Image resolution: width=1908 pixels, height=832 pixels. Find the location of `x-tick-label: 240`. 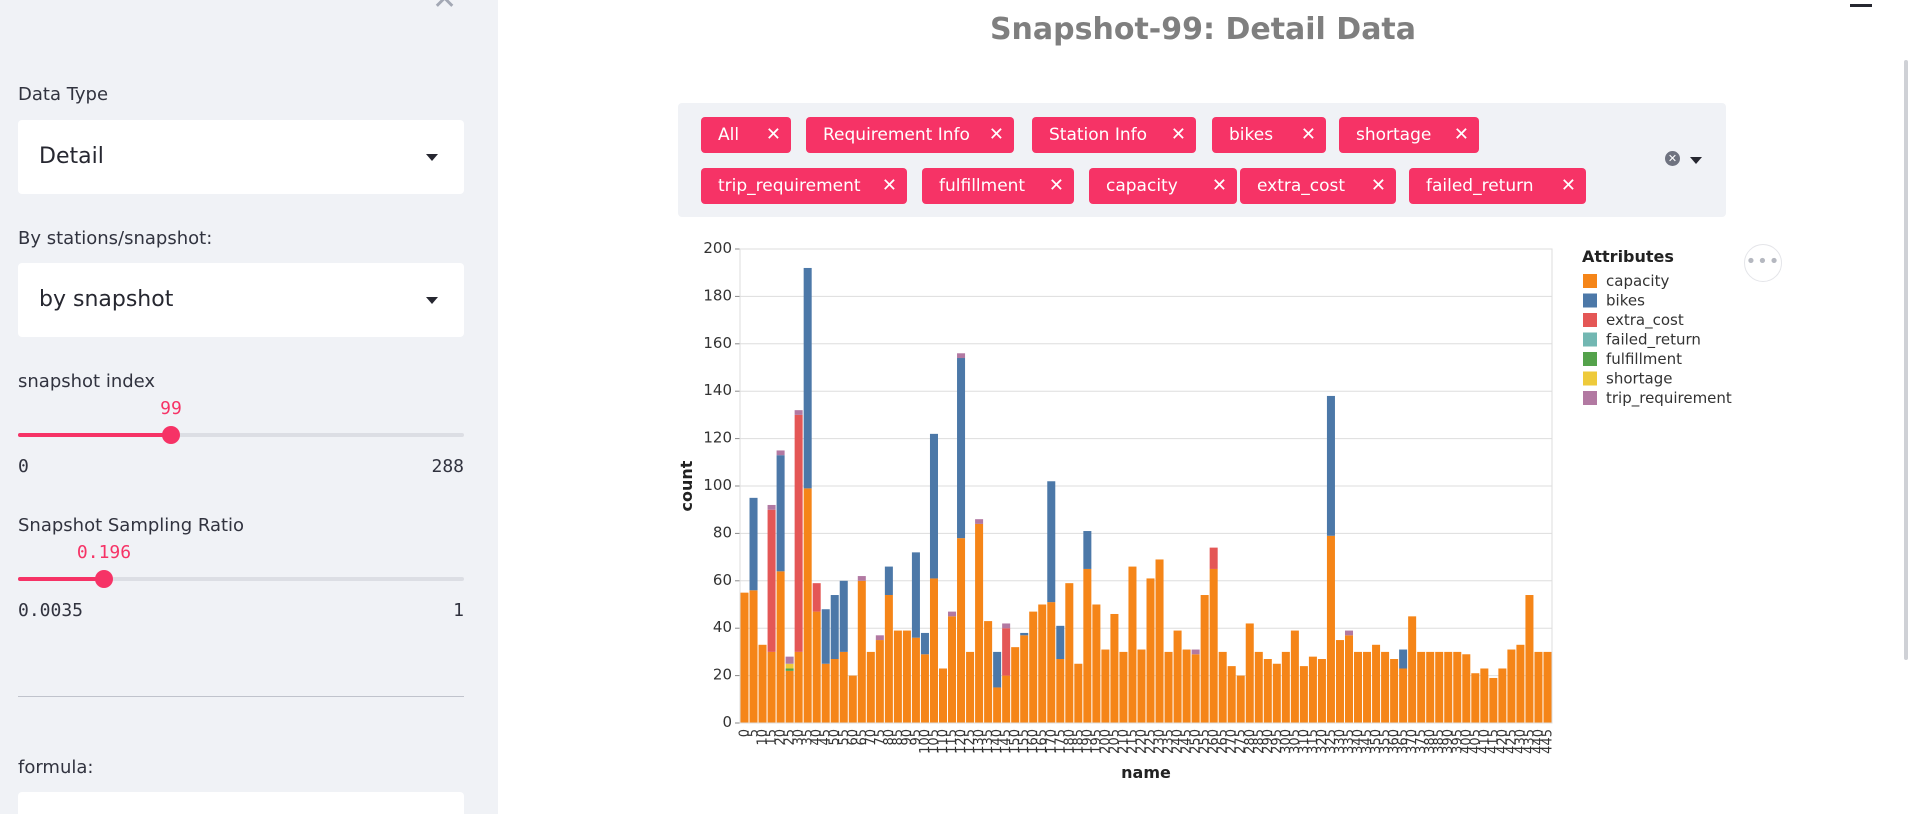

x-tick-label: 240 is located at coordinates (1178, 741).